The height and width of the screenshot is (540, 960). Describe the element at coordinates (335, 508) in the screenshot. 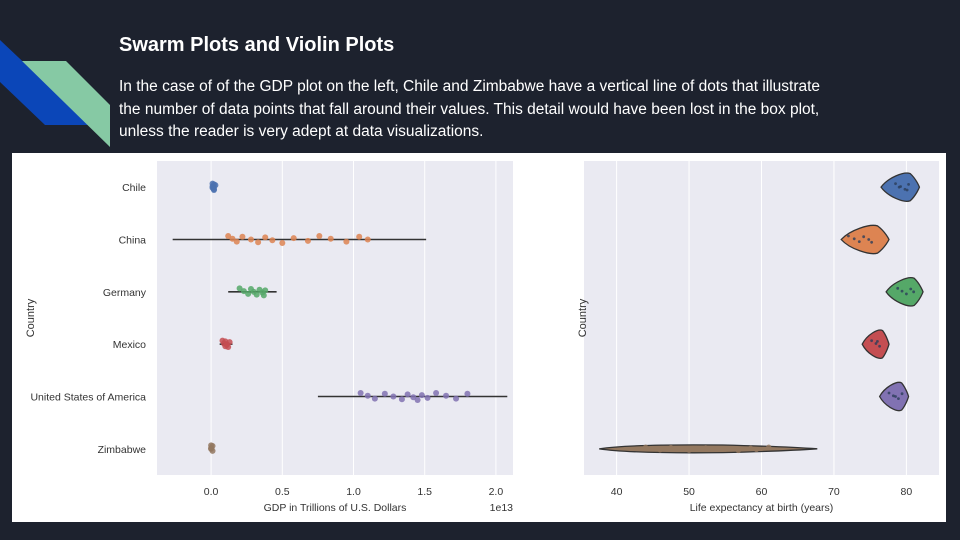

I see `x-axis-label: GDP in Trillions of U.S. Dollars` at that location.